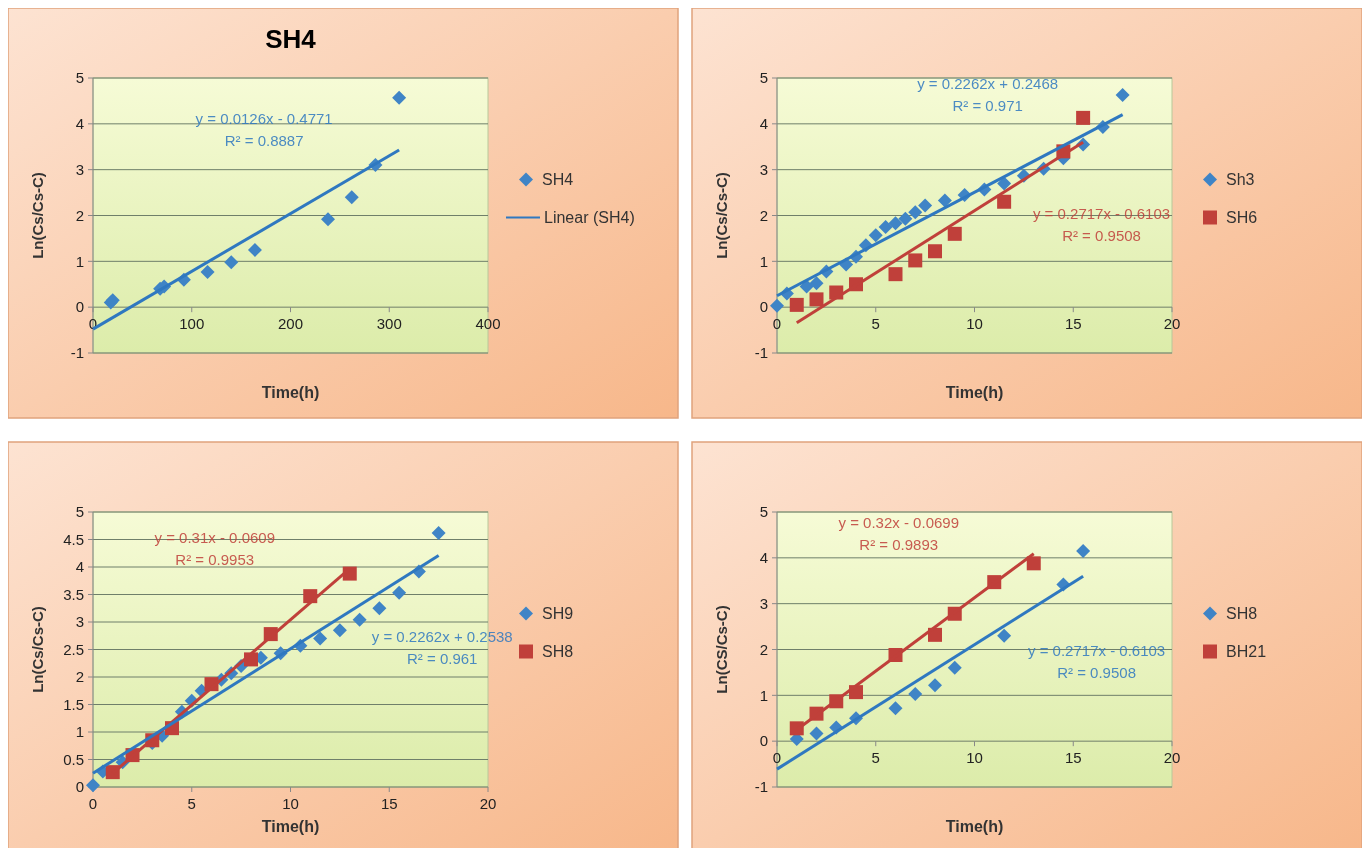  What do you see at coordinates (987, 105) in the screenshot?
I see `annotation: R² = 0.971` at bounding box center [987, 105].